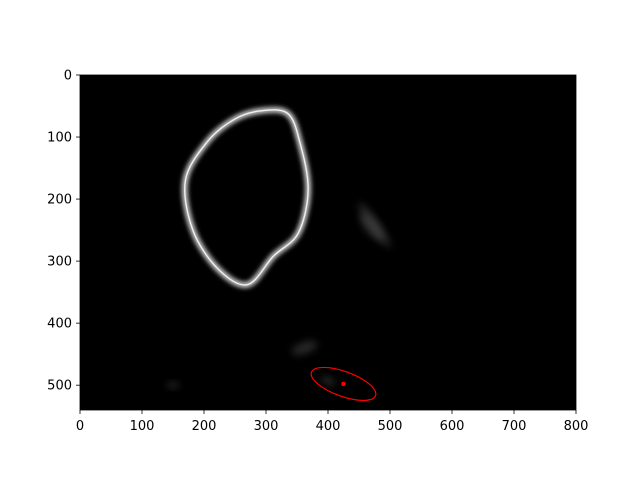 This screenshot has width=640, height=480. Describe the element at coordinates (59, 386) in the screenshot. I see `y-tick-label: 500` at that location.